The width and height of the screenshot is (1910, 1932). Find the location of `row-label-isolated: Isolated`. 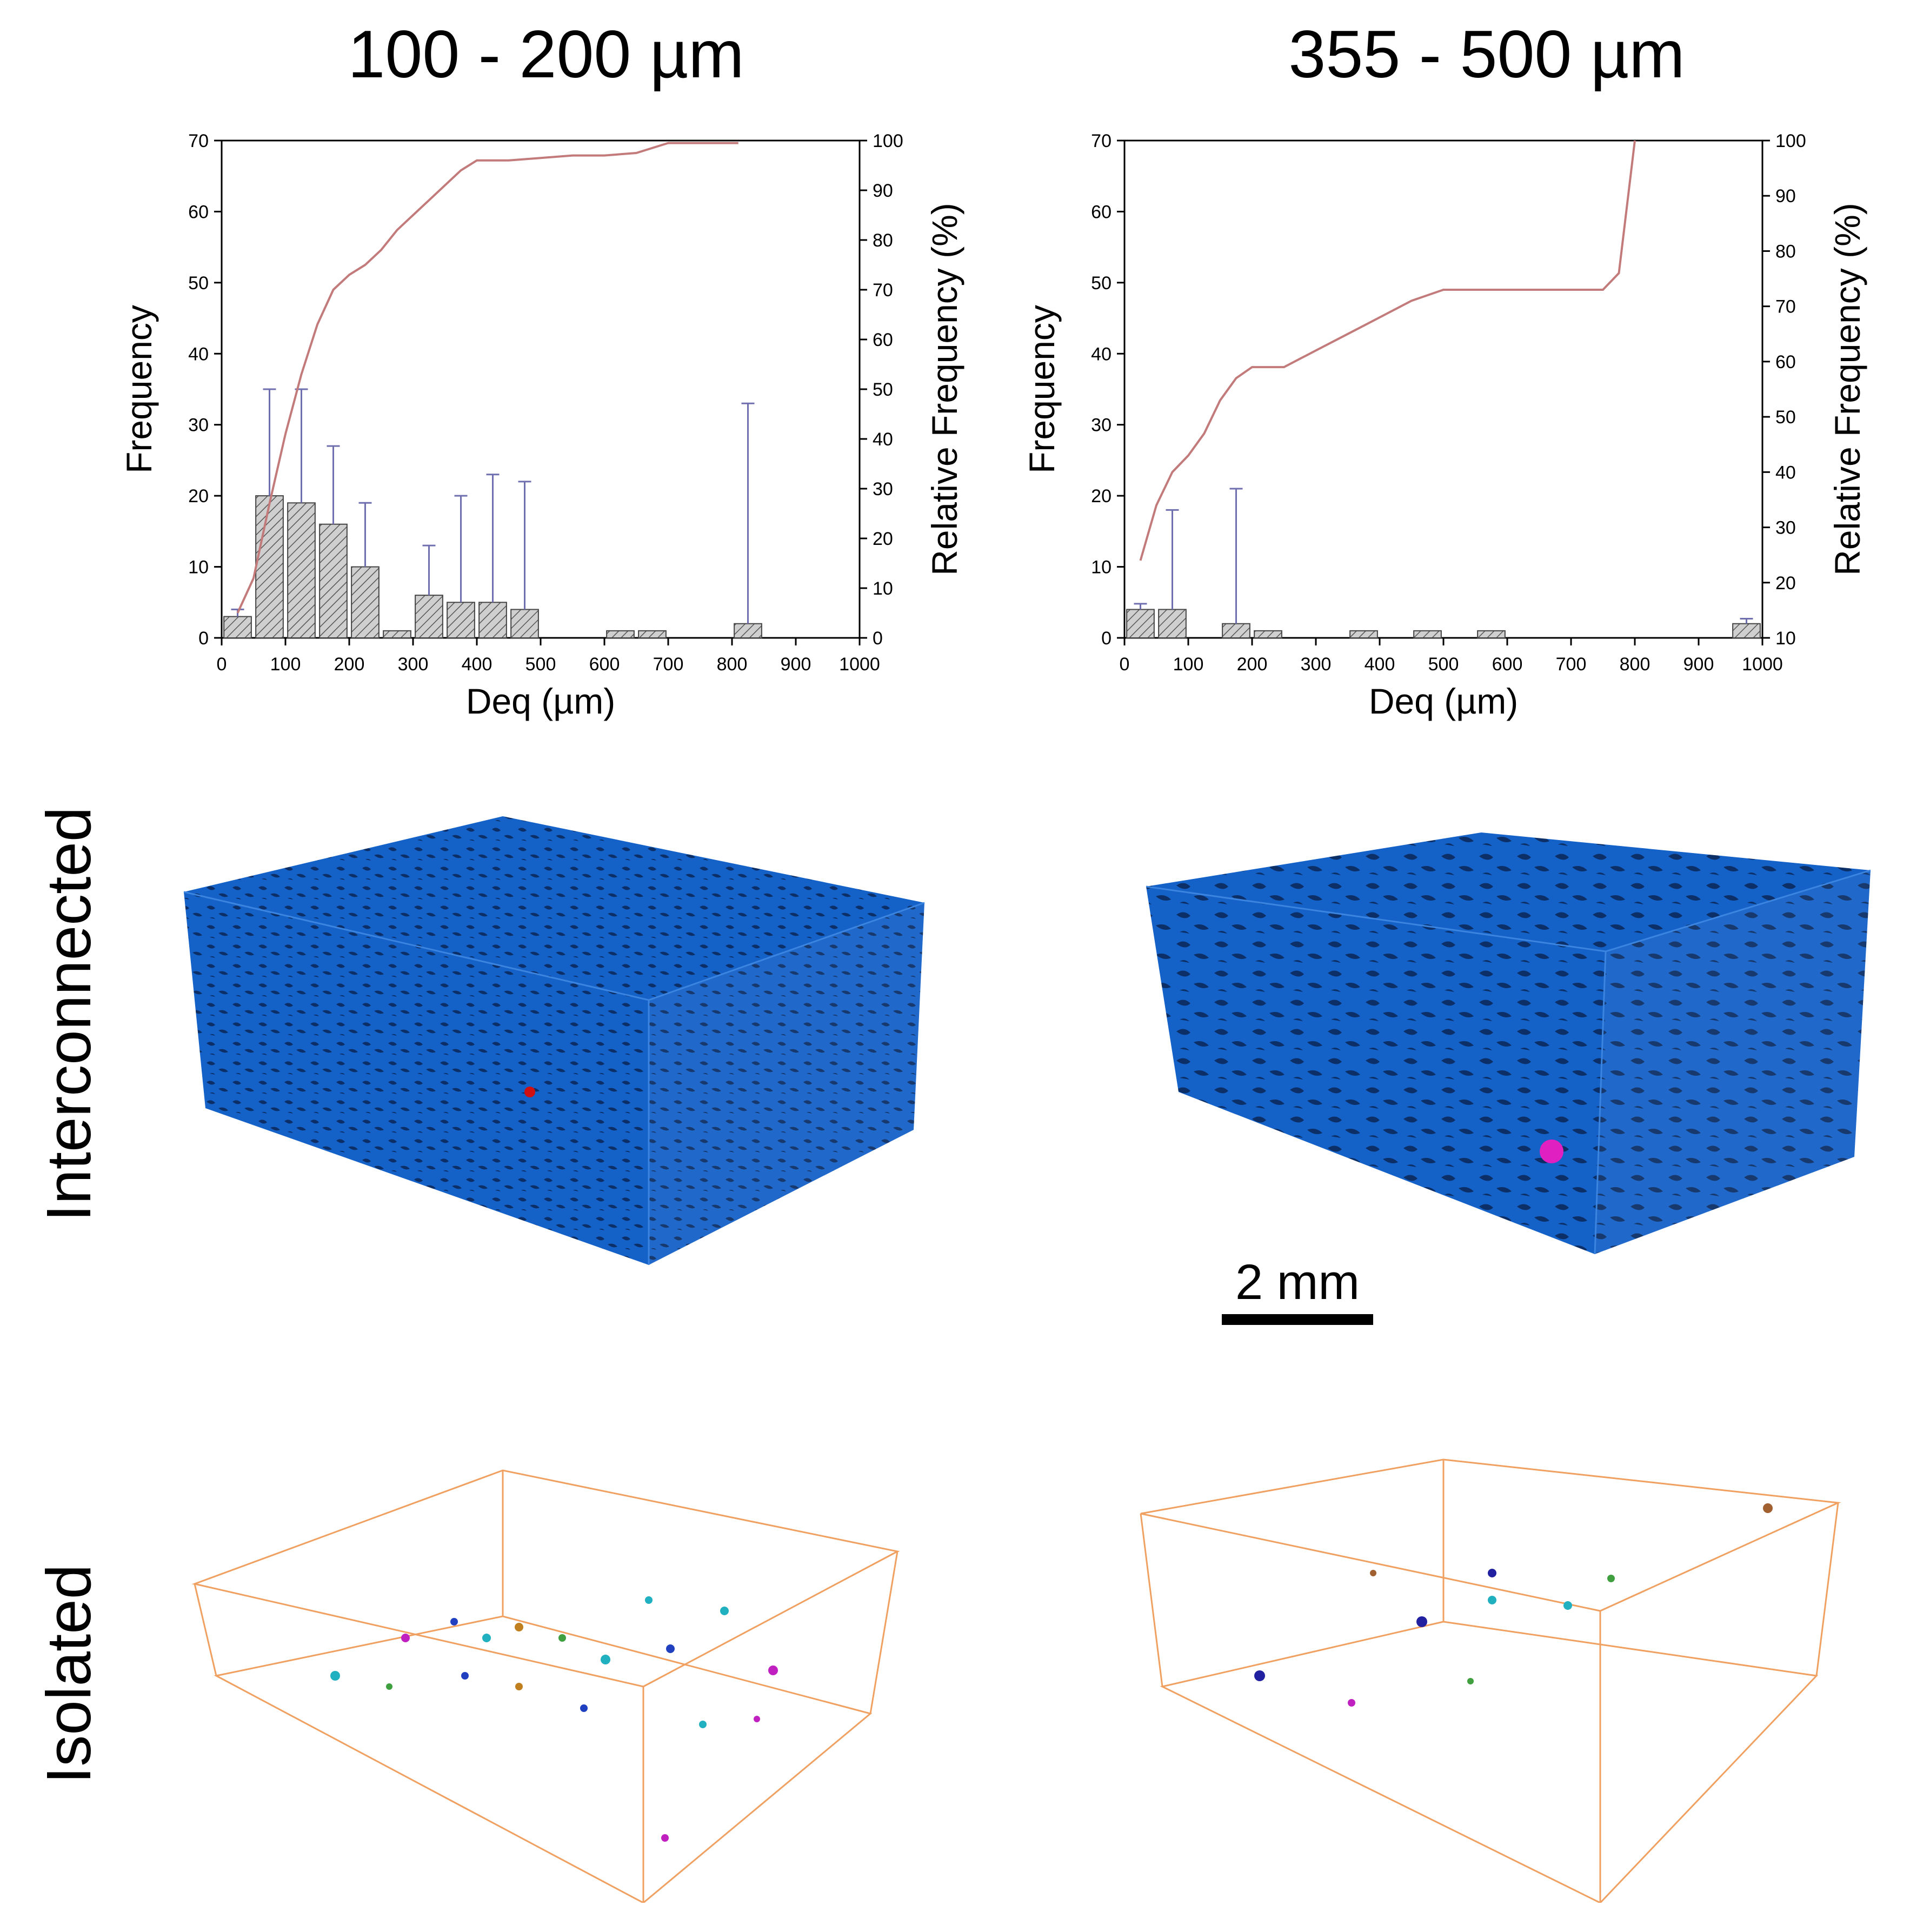

row-label-isolated: Isolated is located at coordinates (69, 1674).